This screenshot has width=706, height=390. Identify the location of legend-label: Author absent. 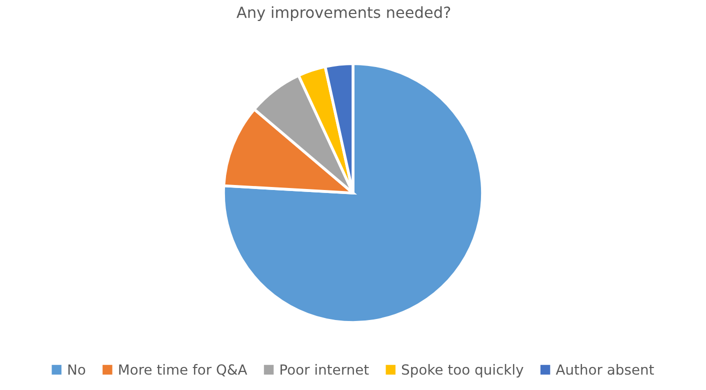
(605, 369).